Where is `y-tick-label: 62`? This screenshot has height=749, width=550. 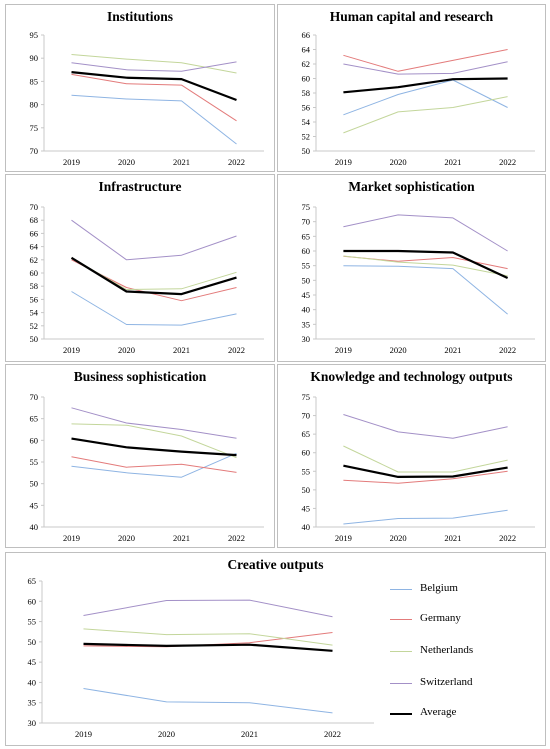 y-tick-label: 62 is located at coordinates (34, 260).